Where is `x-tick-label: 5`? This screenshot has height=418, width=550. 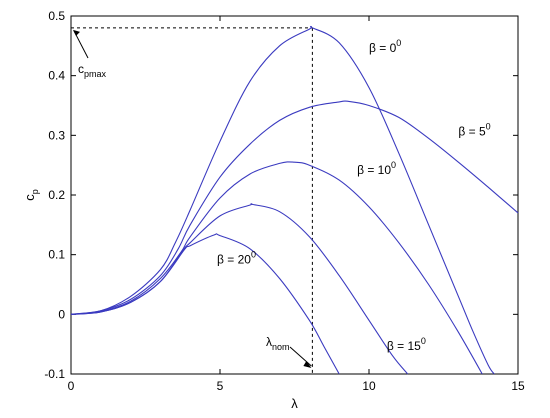
x-tick-label: 5 is located at coordinates (220, 386).